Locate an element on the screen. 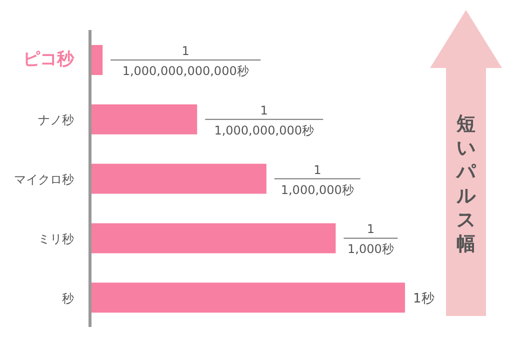 This screenshot has width=524, height=354. y-tick-label: ナノ秒 is located at coordinates (56, 120).